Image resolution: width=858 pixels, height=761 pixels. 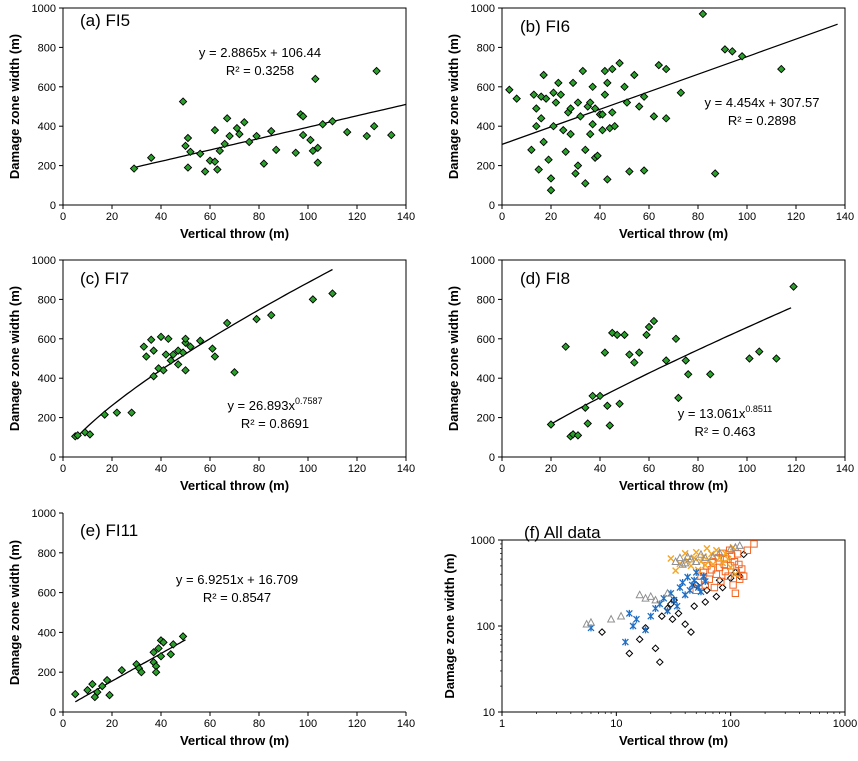 I want to click on x-tick-label: 40, so click(x=161, y=724).